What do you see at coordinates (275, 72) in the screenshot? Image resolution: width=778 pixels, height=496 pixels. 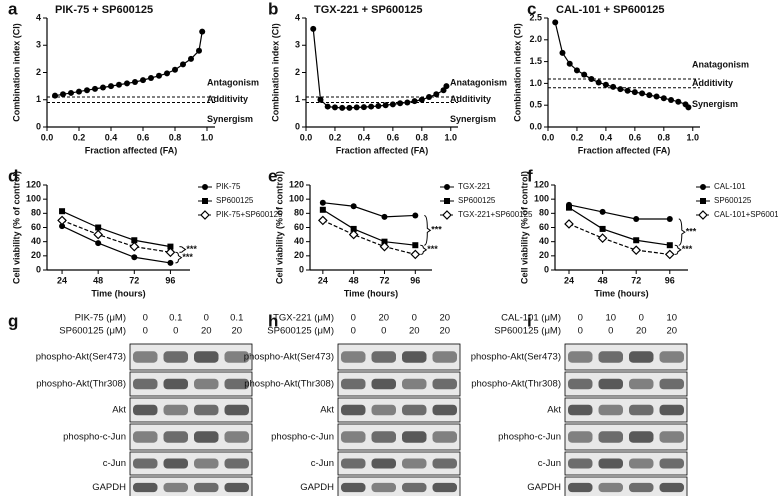 I see `y-axis-label: Combination index (CI)` at bounding box center [275, 72].